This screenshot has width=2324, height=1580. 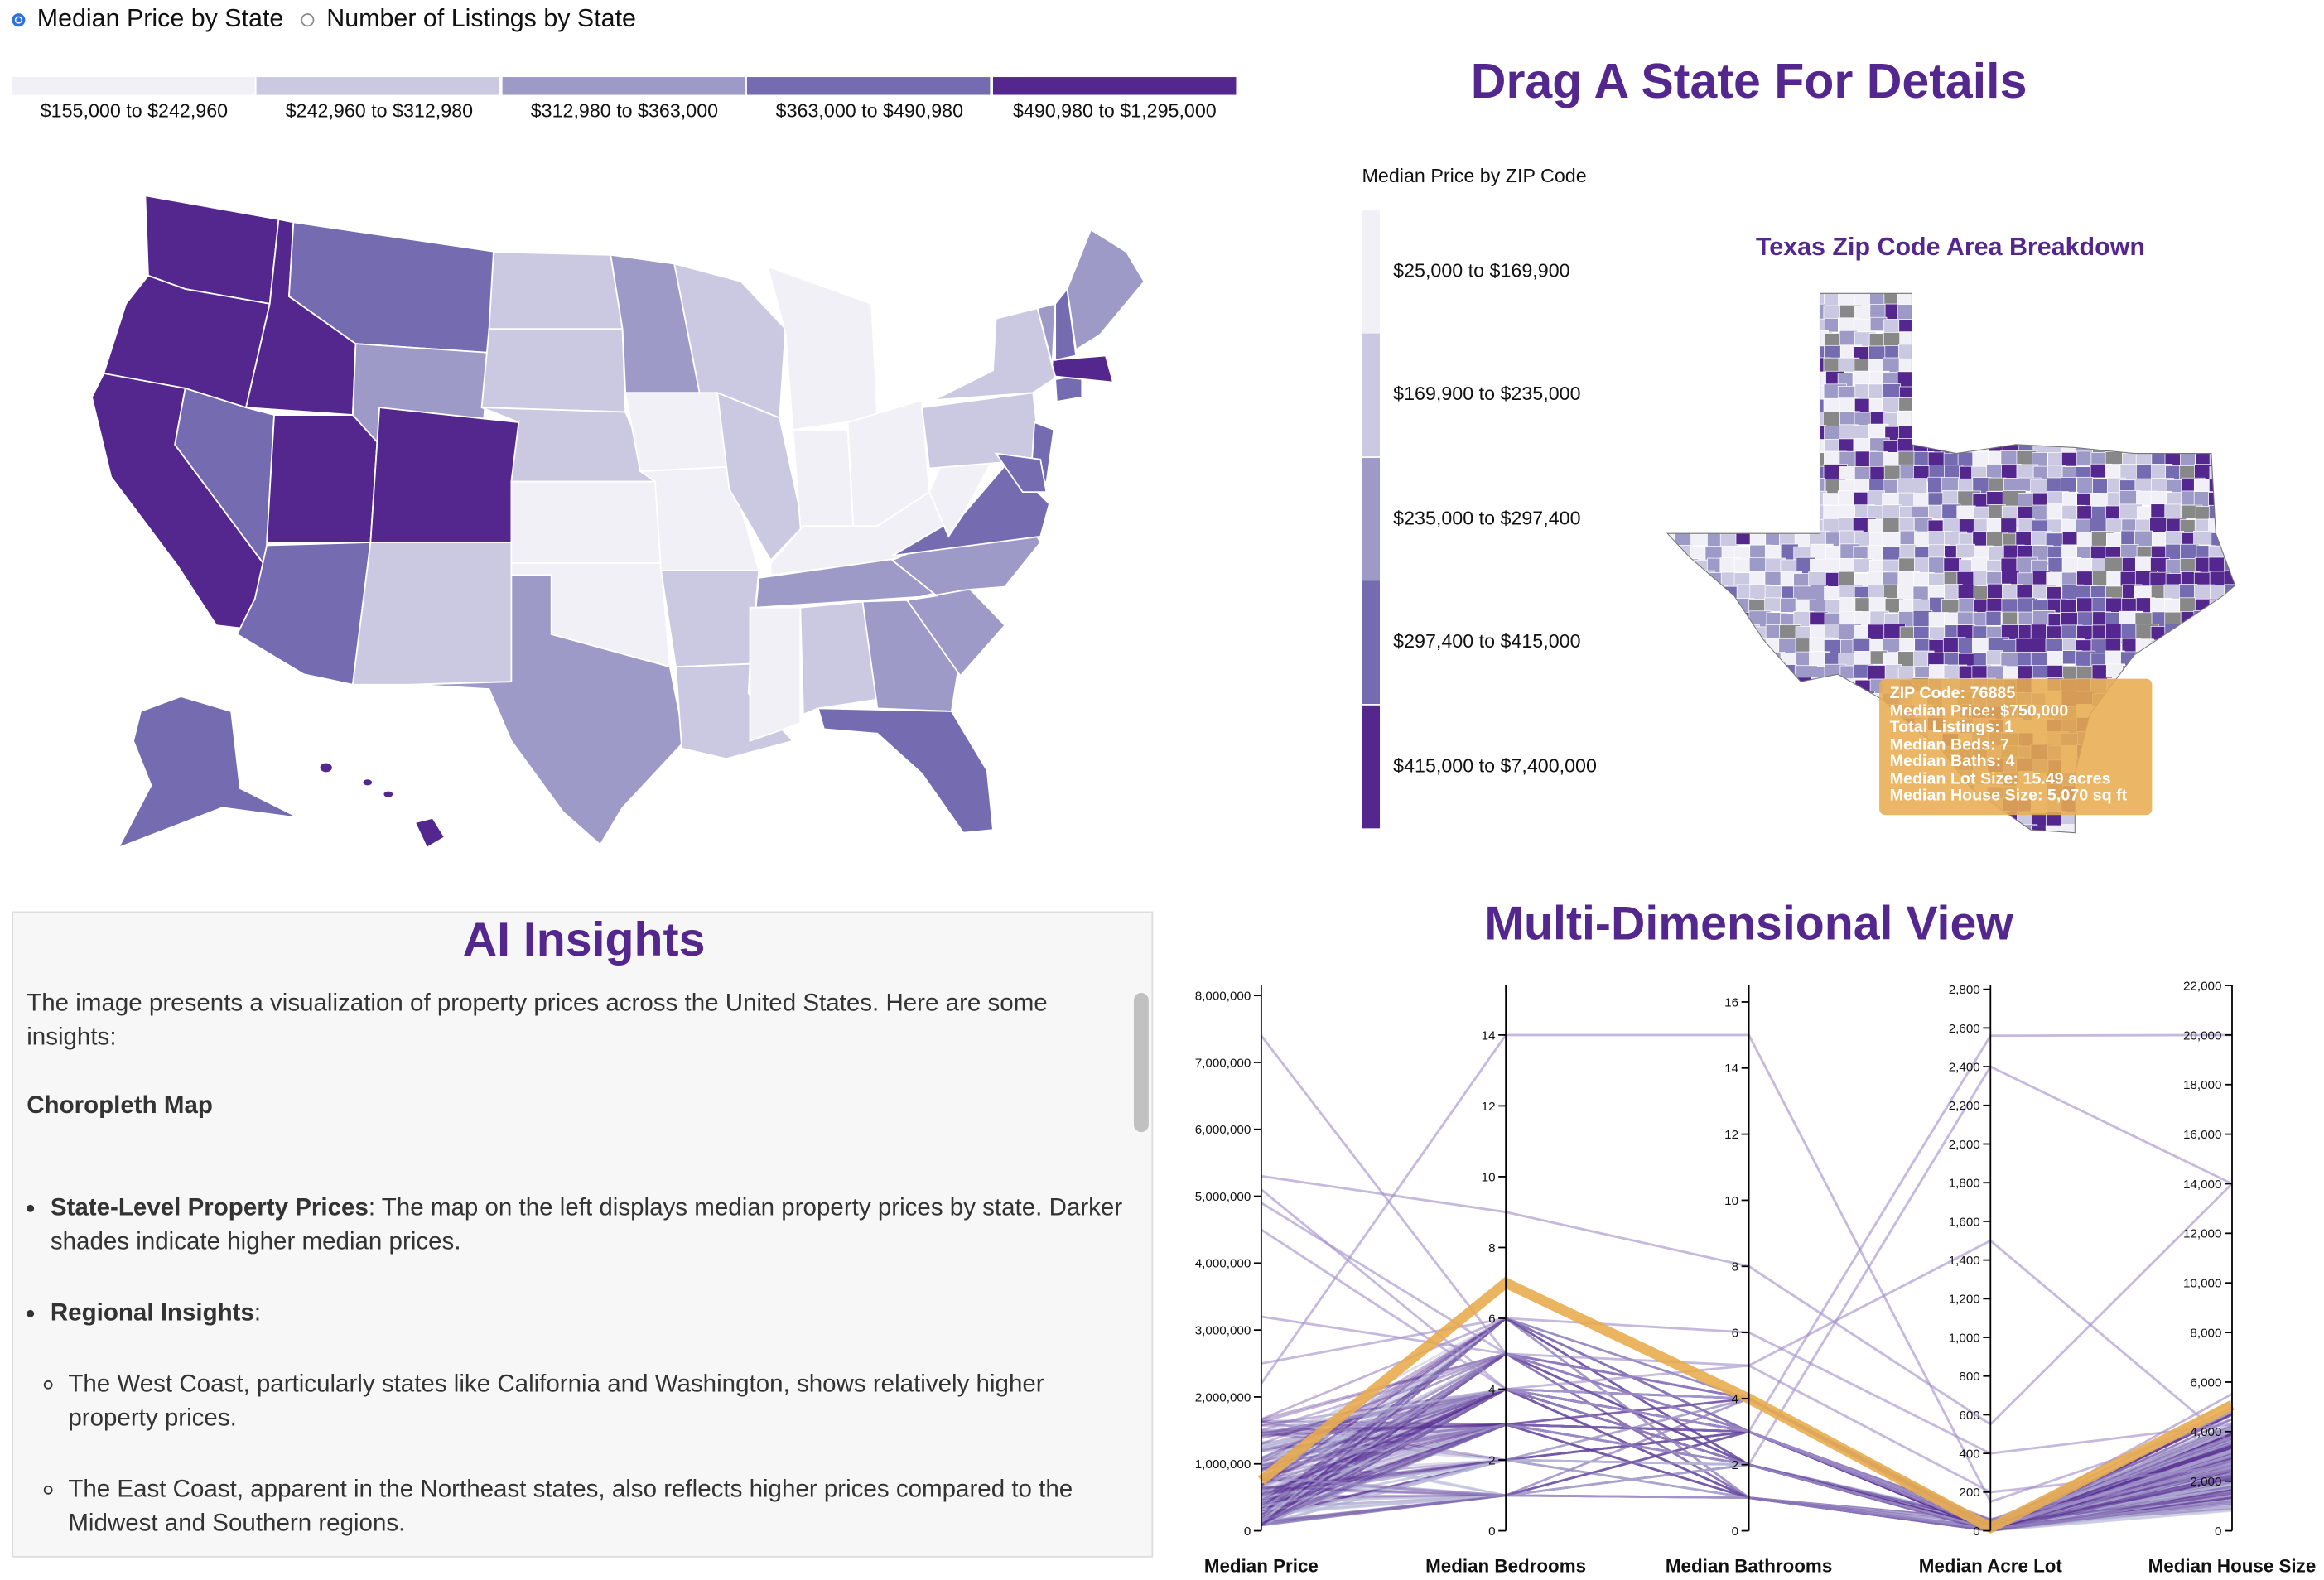 What do you see at coordinates (1487, 517) in the screenshot?
I see `zip-legend-label: $235,000 to $297,400` at bounding box center [1487, 517].